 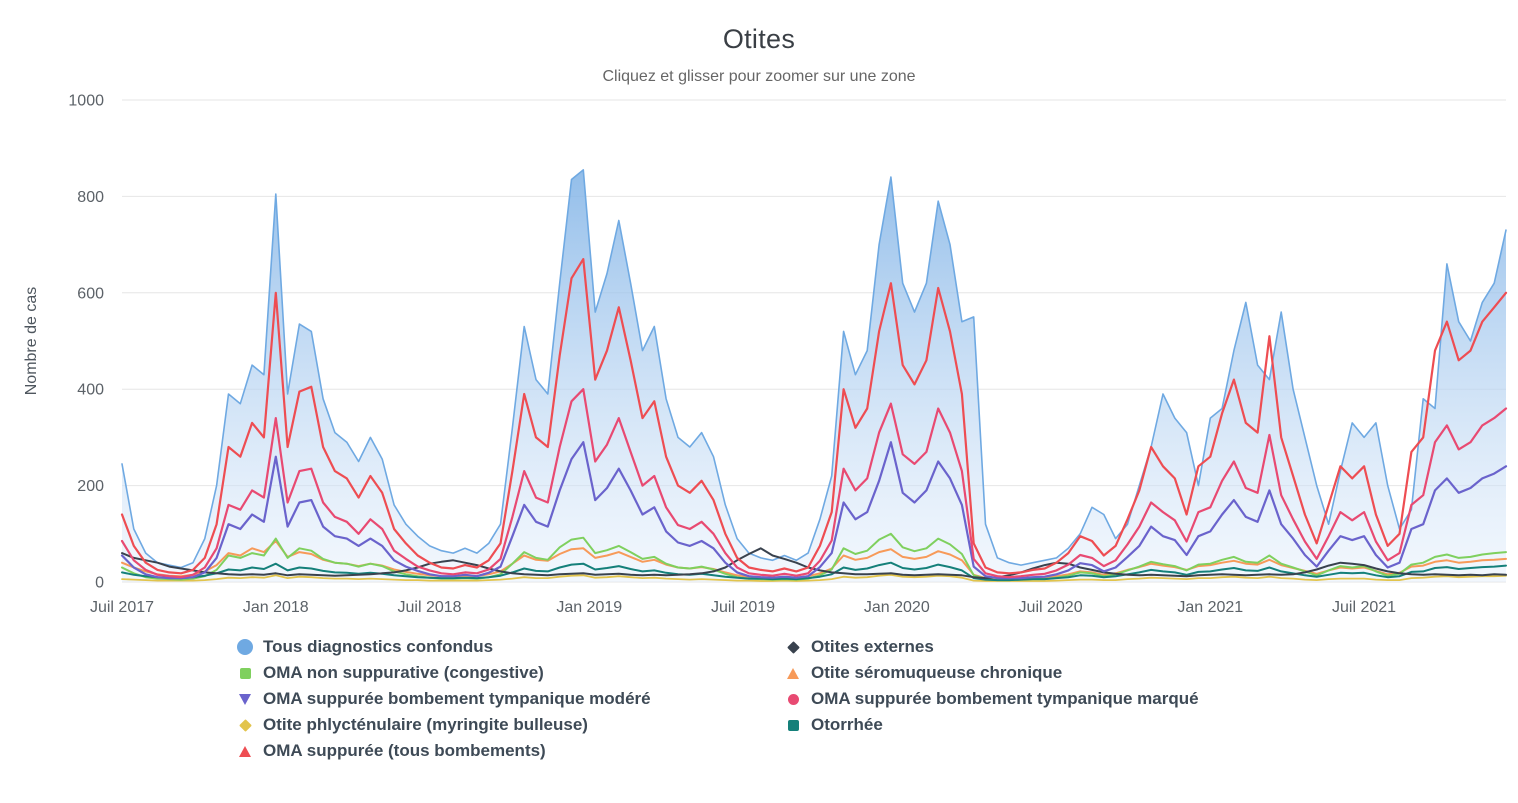 I want to click on legend-item-tous-diagnostics-confondus: Tous diagnostics confondus, so click(x=509, y=647).